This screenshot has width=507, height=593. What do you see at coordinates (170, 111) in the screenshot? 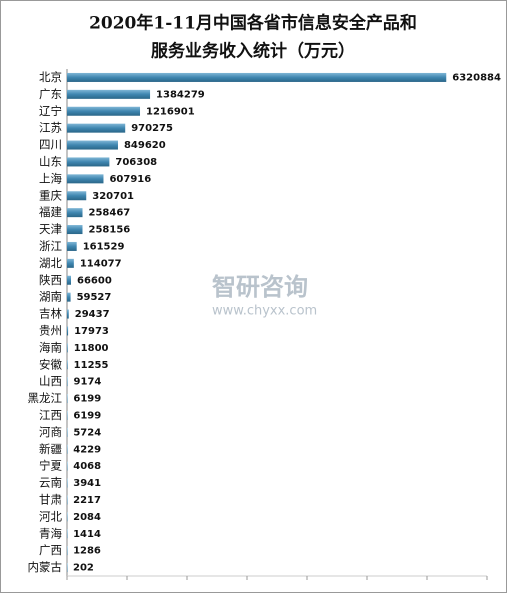
I see `value-label: 1216901` at bounding box center [170, 111].